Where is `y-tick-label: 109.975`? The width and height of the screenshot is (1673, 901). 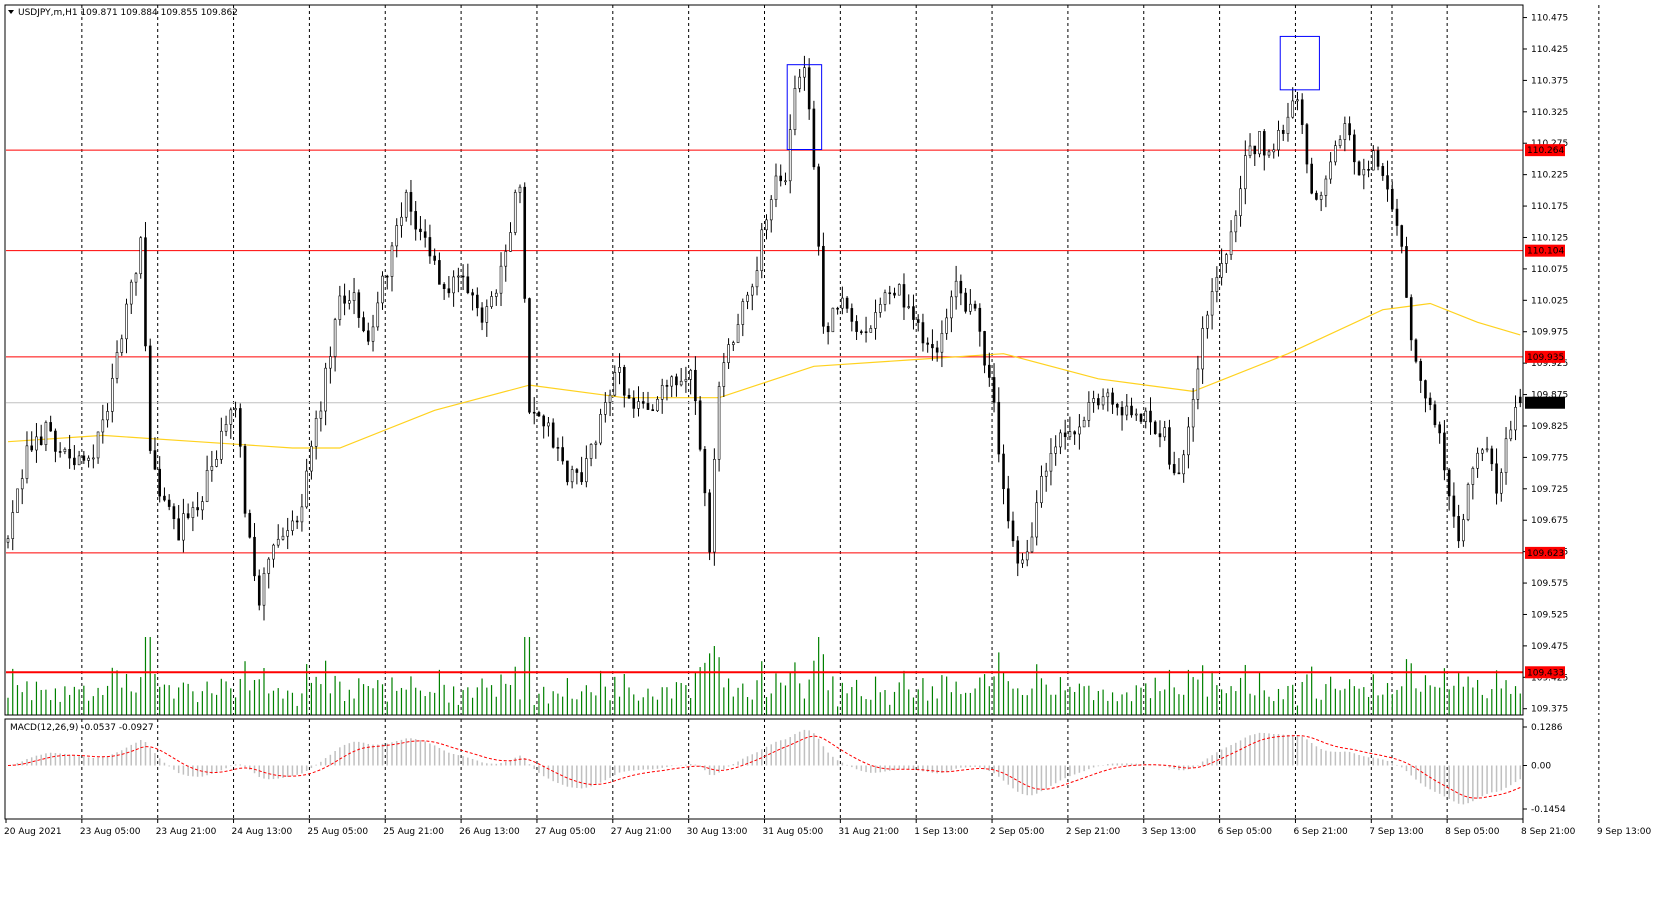
y-tick-label: 109.975 is located at coordinates (1549, 333).